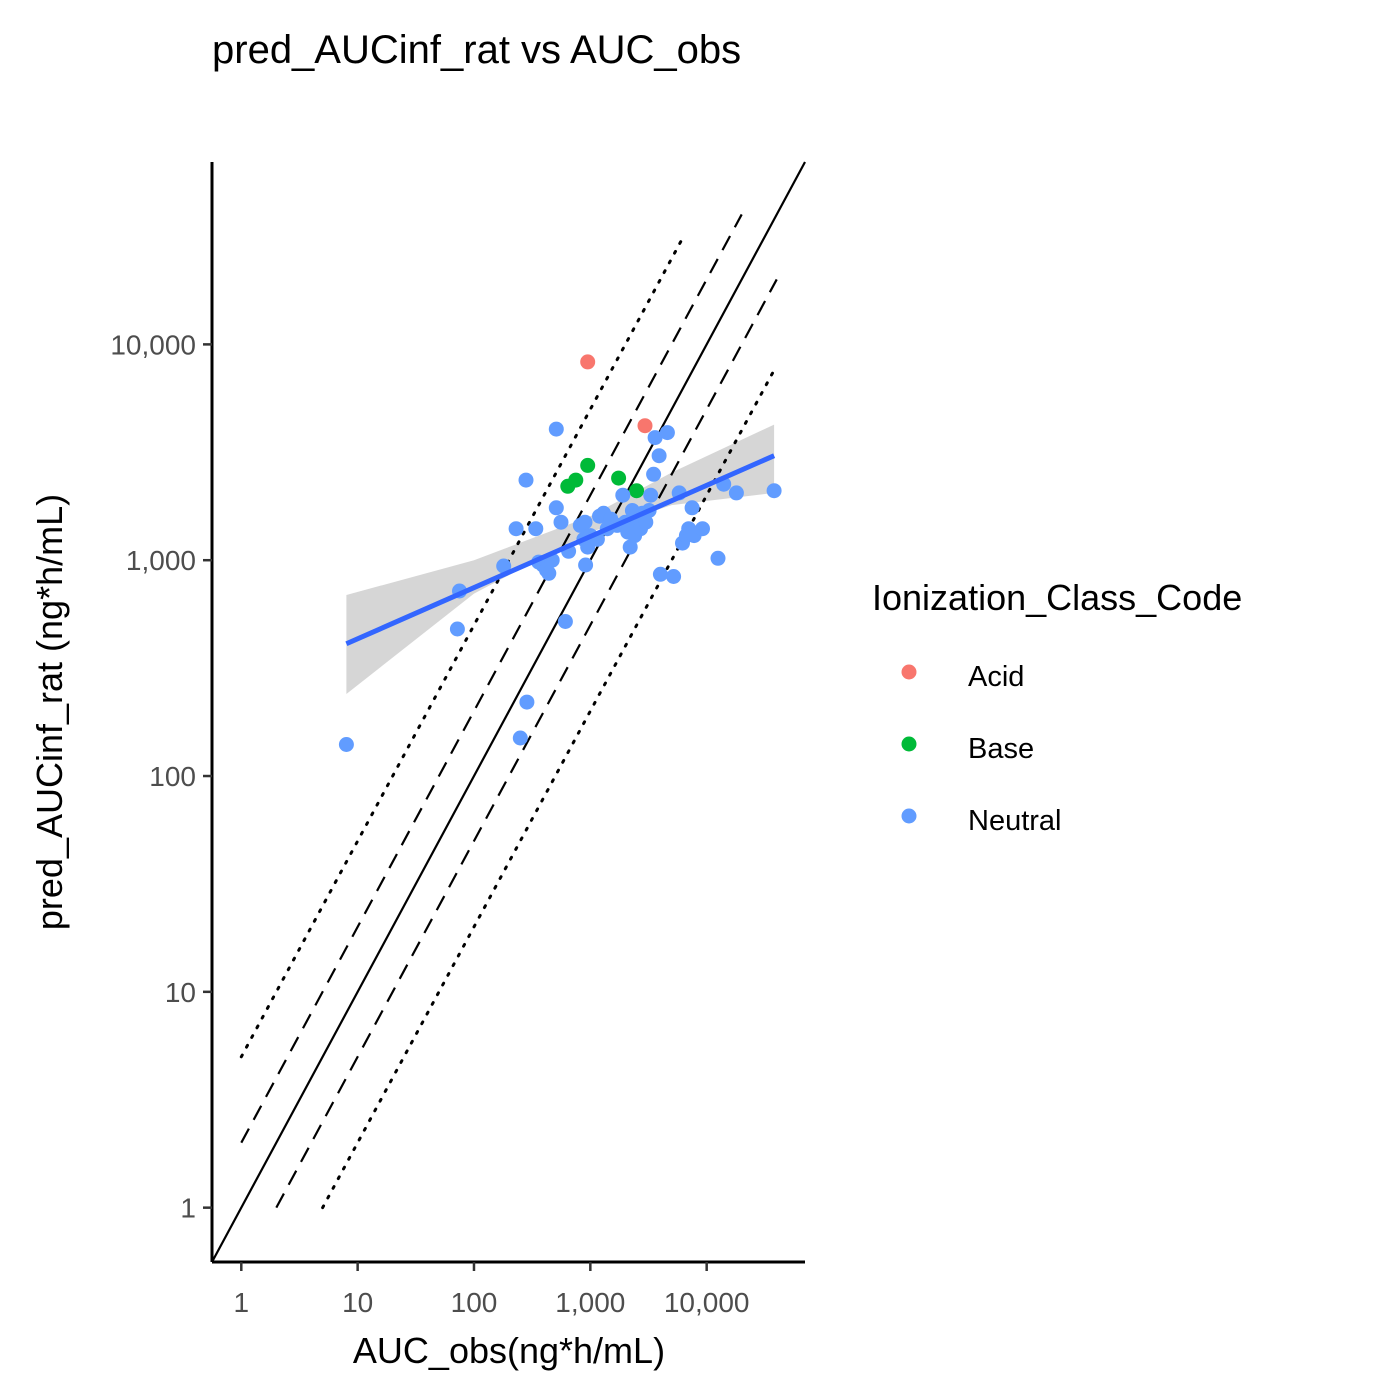 The height and width of the screenshot is (1395, 1395). I want to click on y-tick-label: 10,000, so click(153, 344).